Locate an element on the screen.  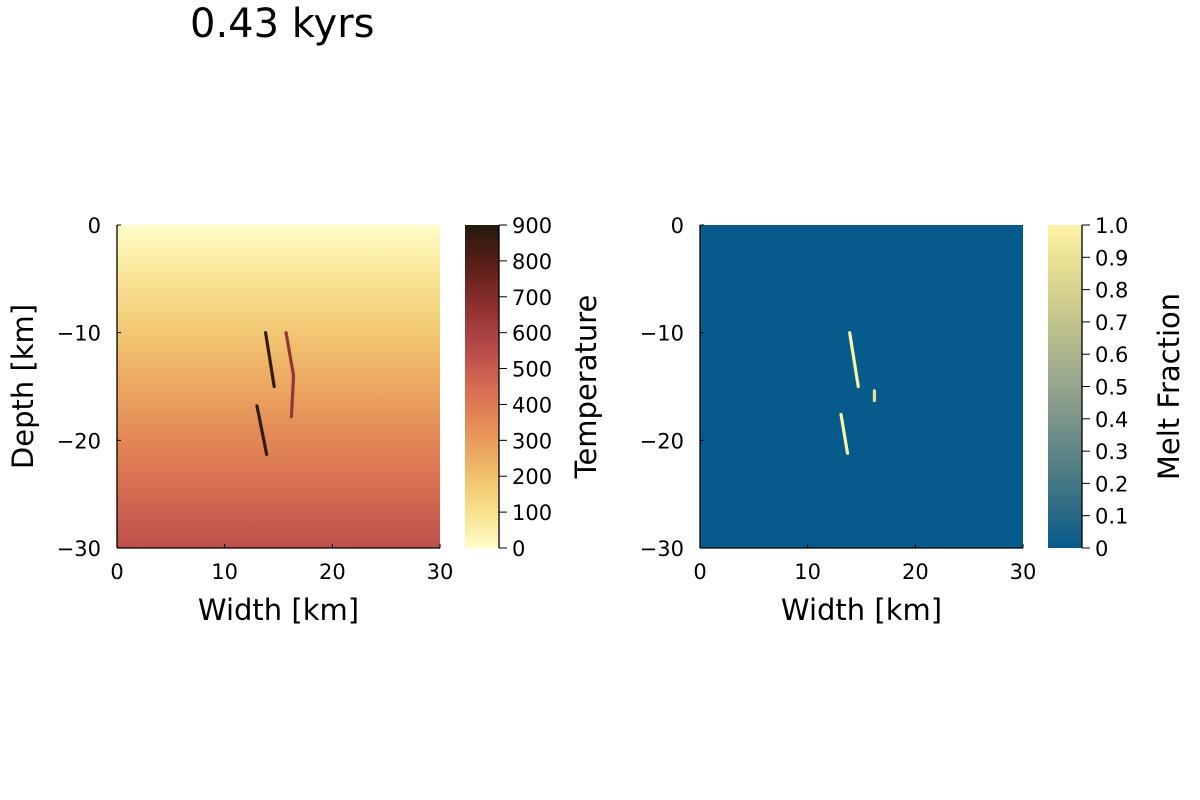
colorbar-tick-label: 100 is located at coordinates (532, 513).